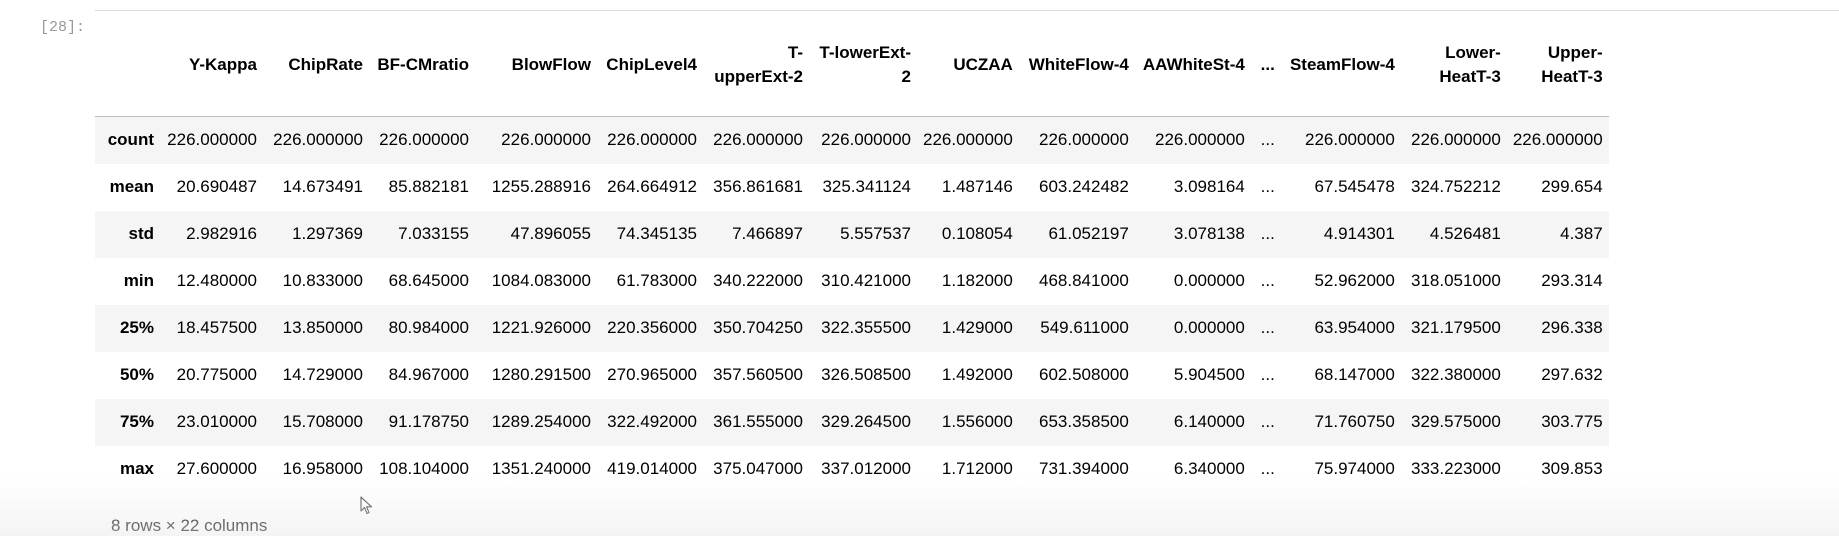 Image resolution: width=1839 pixels, height=536 pixels. Describe the element at coordinates (1581, 233) in the screenshot. I see `table-cell: 4.387` at that location.